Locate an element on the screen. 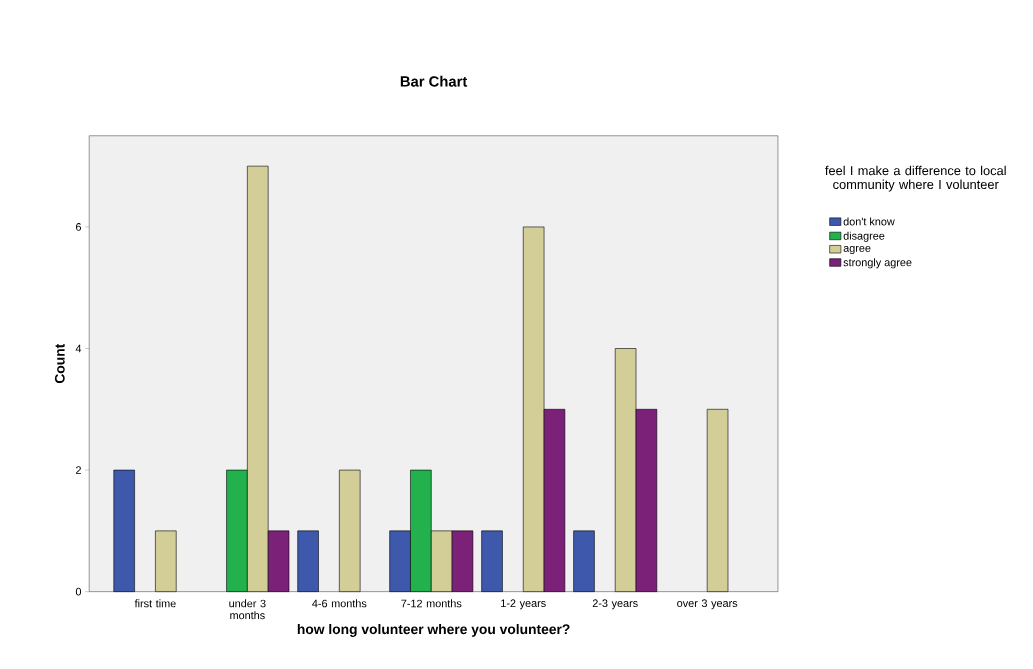 This screenshot has width=1033, height=669. x-tick-label: over 3 years is located at coordinates (707, 604).